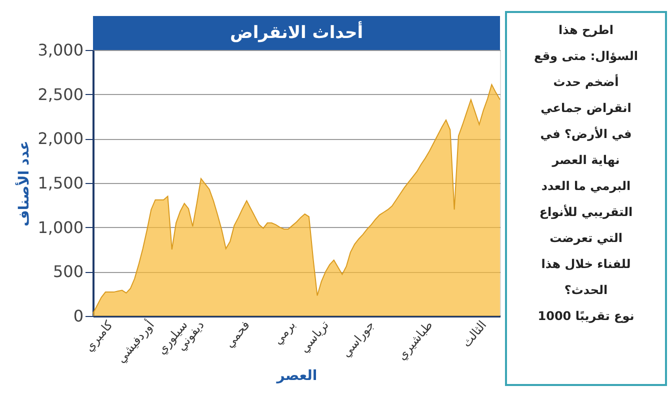  Describe the element at coordinates (586, 56) in the screenshot. I see `text: السؤال: متى وقع` at that location.